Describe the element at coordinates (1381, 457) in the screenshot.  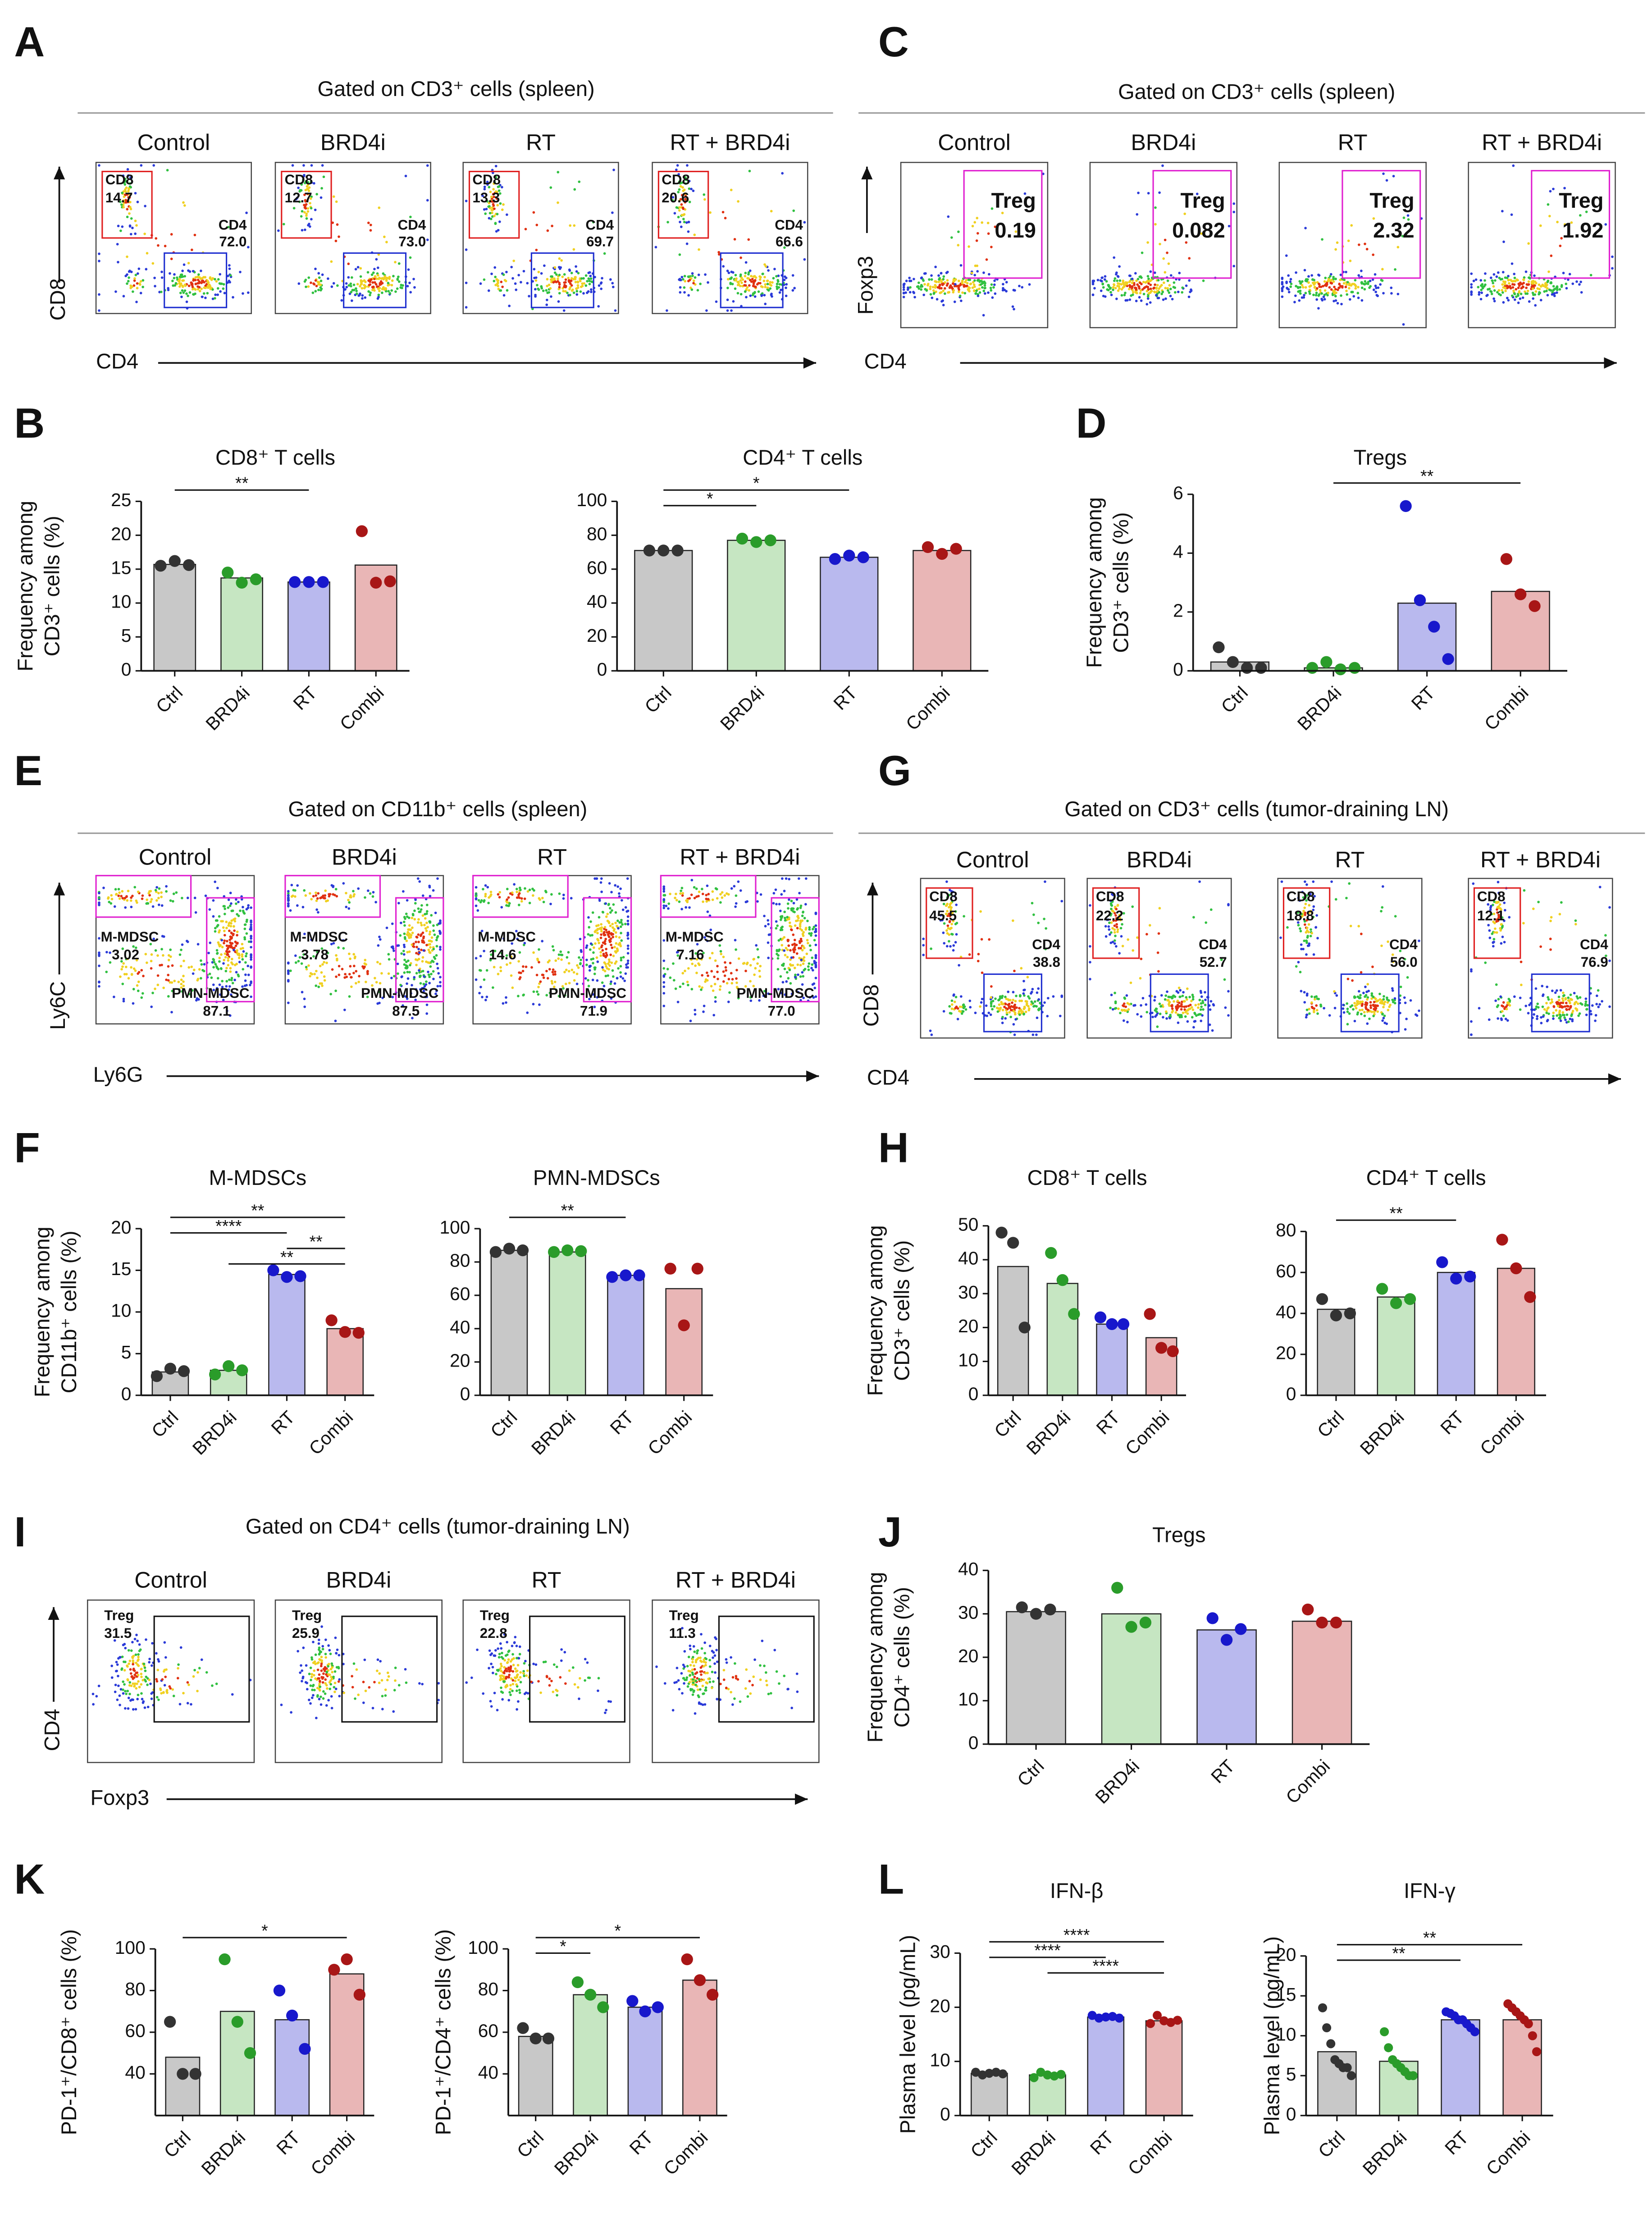
I see `chart-title: Tregs` at that location.